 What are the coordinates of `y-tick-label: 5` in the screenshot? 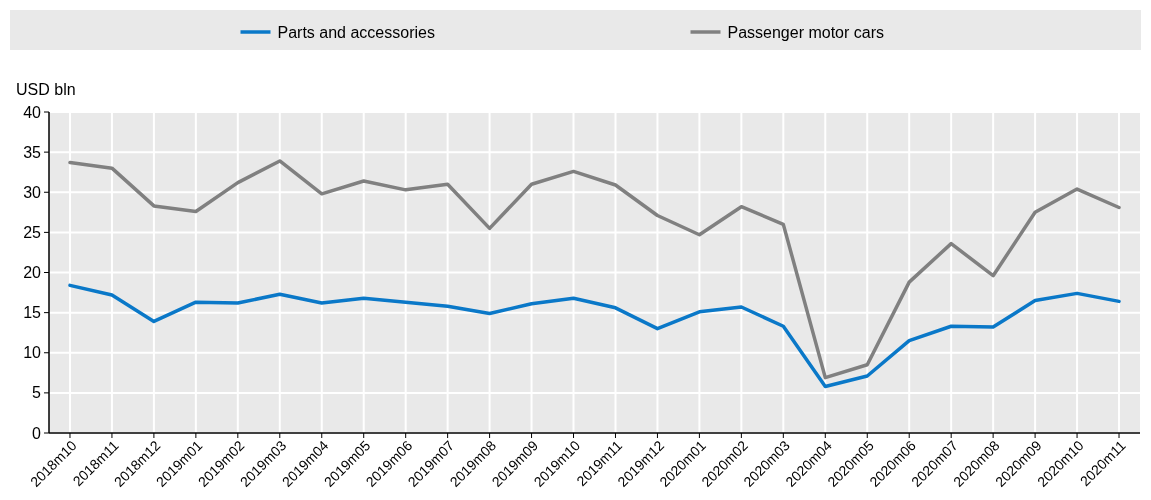 It's located at (37, 393).